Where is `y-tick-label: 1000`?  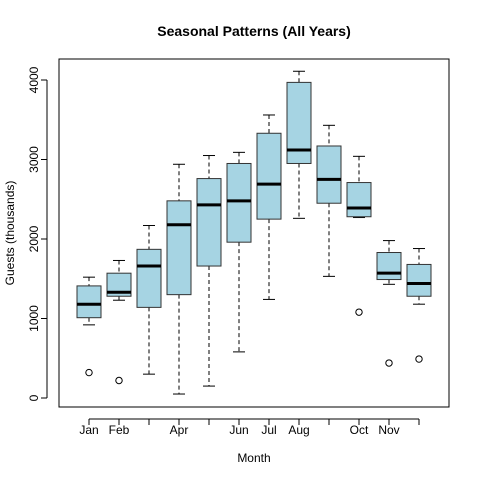
y-tick-label: 1000 is located at coordinates (34, 318).